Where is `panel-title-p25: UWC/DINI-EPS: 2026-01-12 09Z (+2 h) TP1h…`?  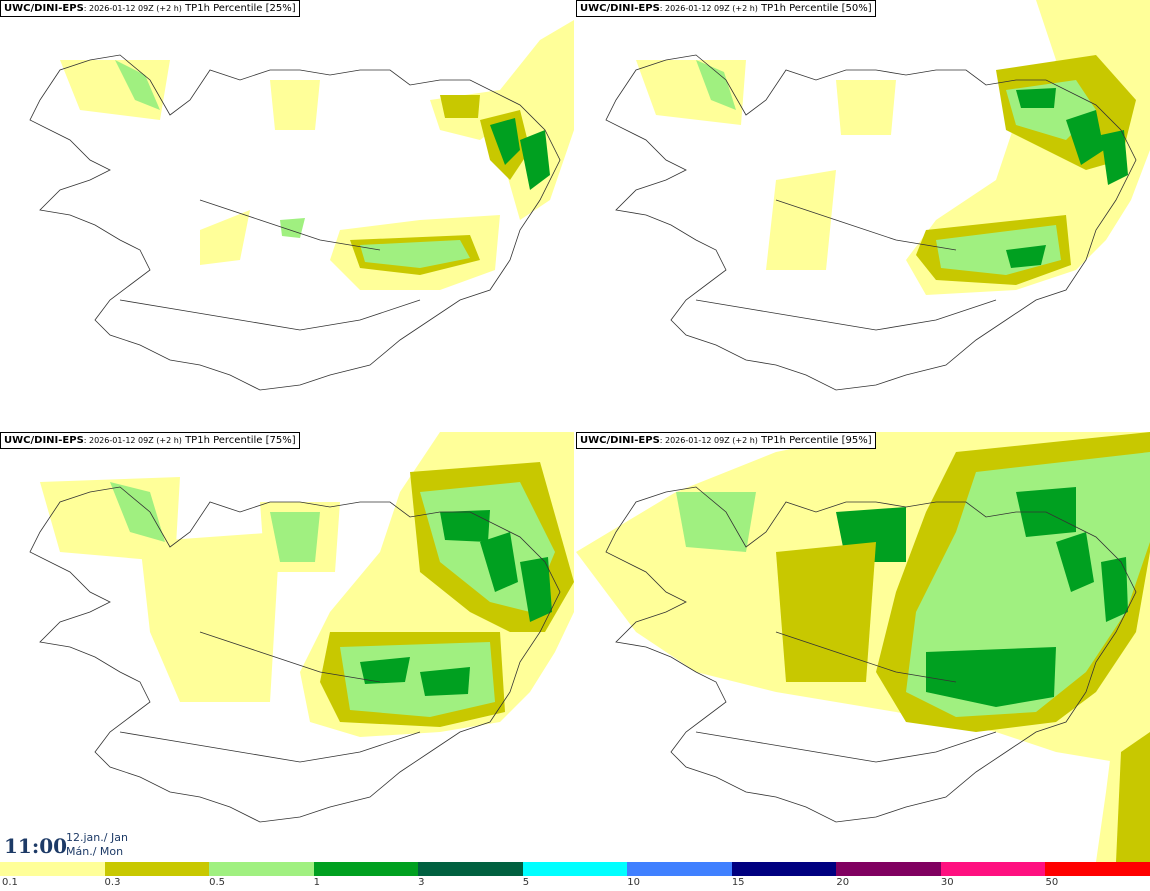
panel-title-p25: UWC/DINI-EPS: 2026-01-12 09Z (+2 h) TP1h… is located at coordinates (150, 8).